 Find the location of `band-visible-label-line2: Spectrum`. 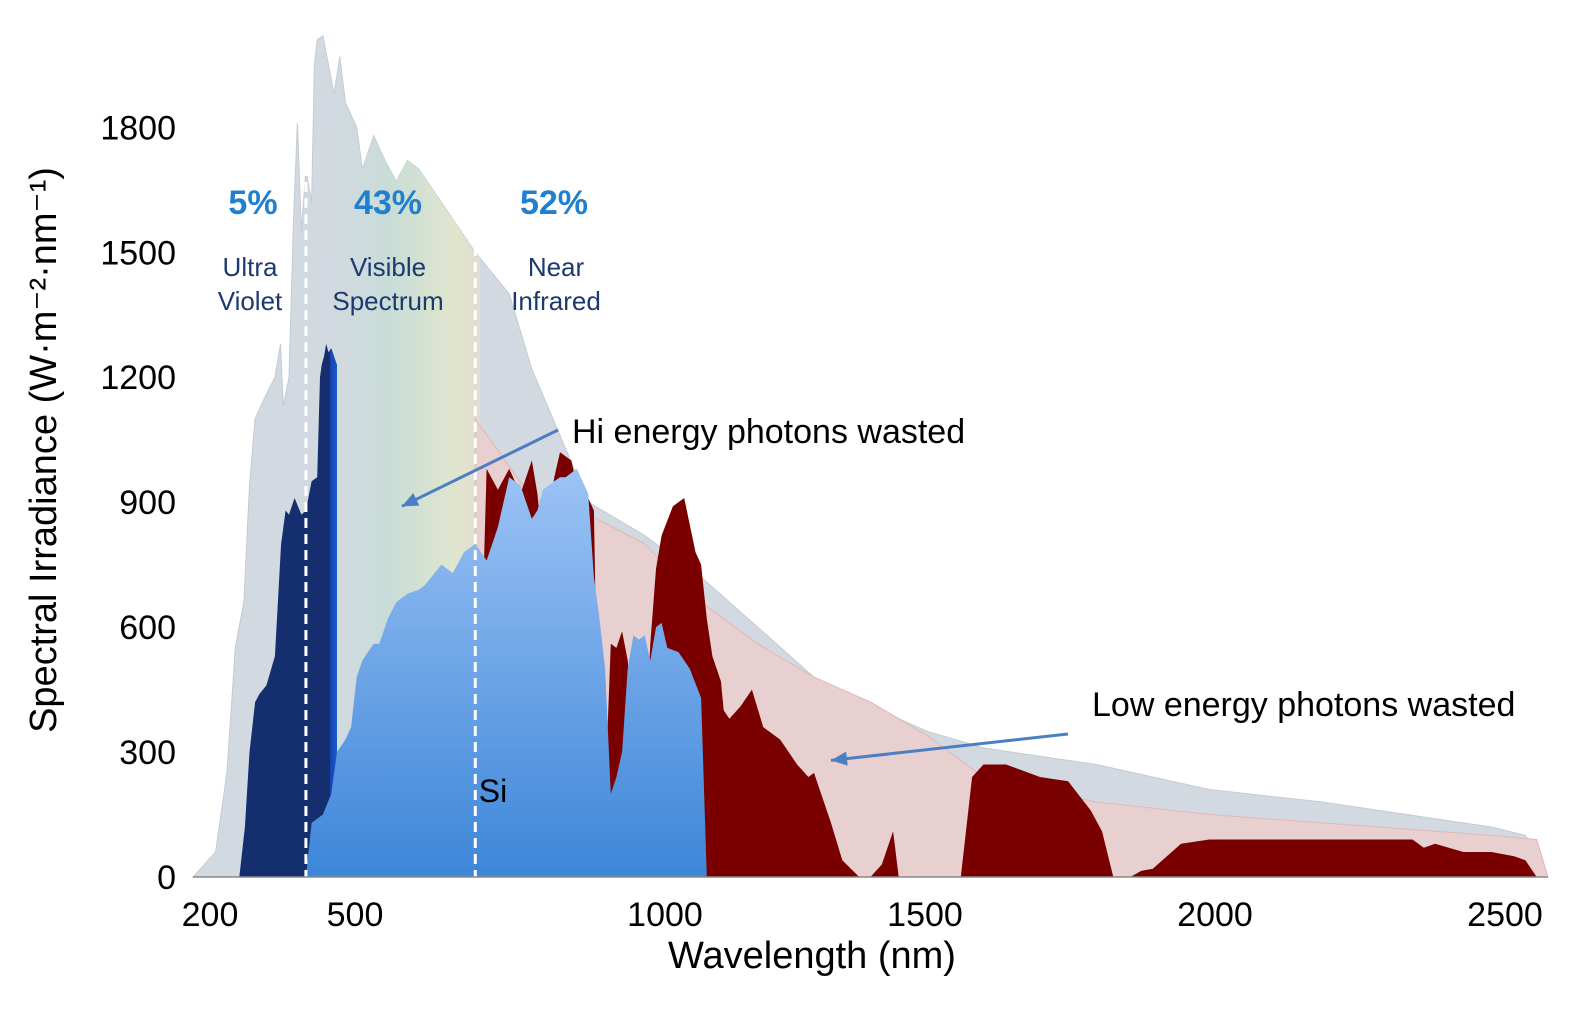

band-visible-label-line2: Spectrum is located at coordinates (387, 301).